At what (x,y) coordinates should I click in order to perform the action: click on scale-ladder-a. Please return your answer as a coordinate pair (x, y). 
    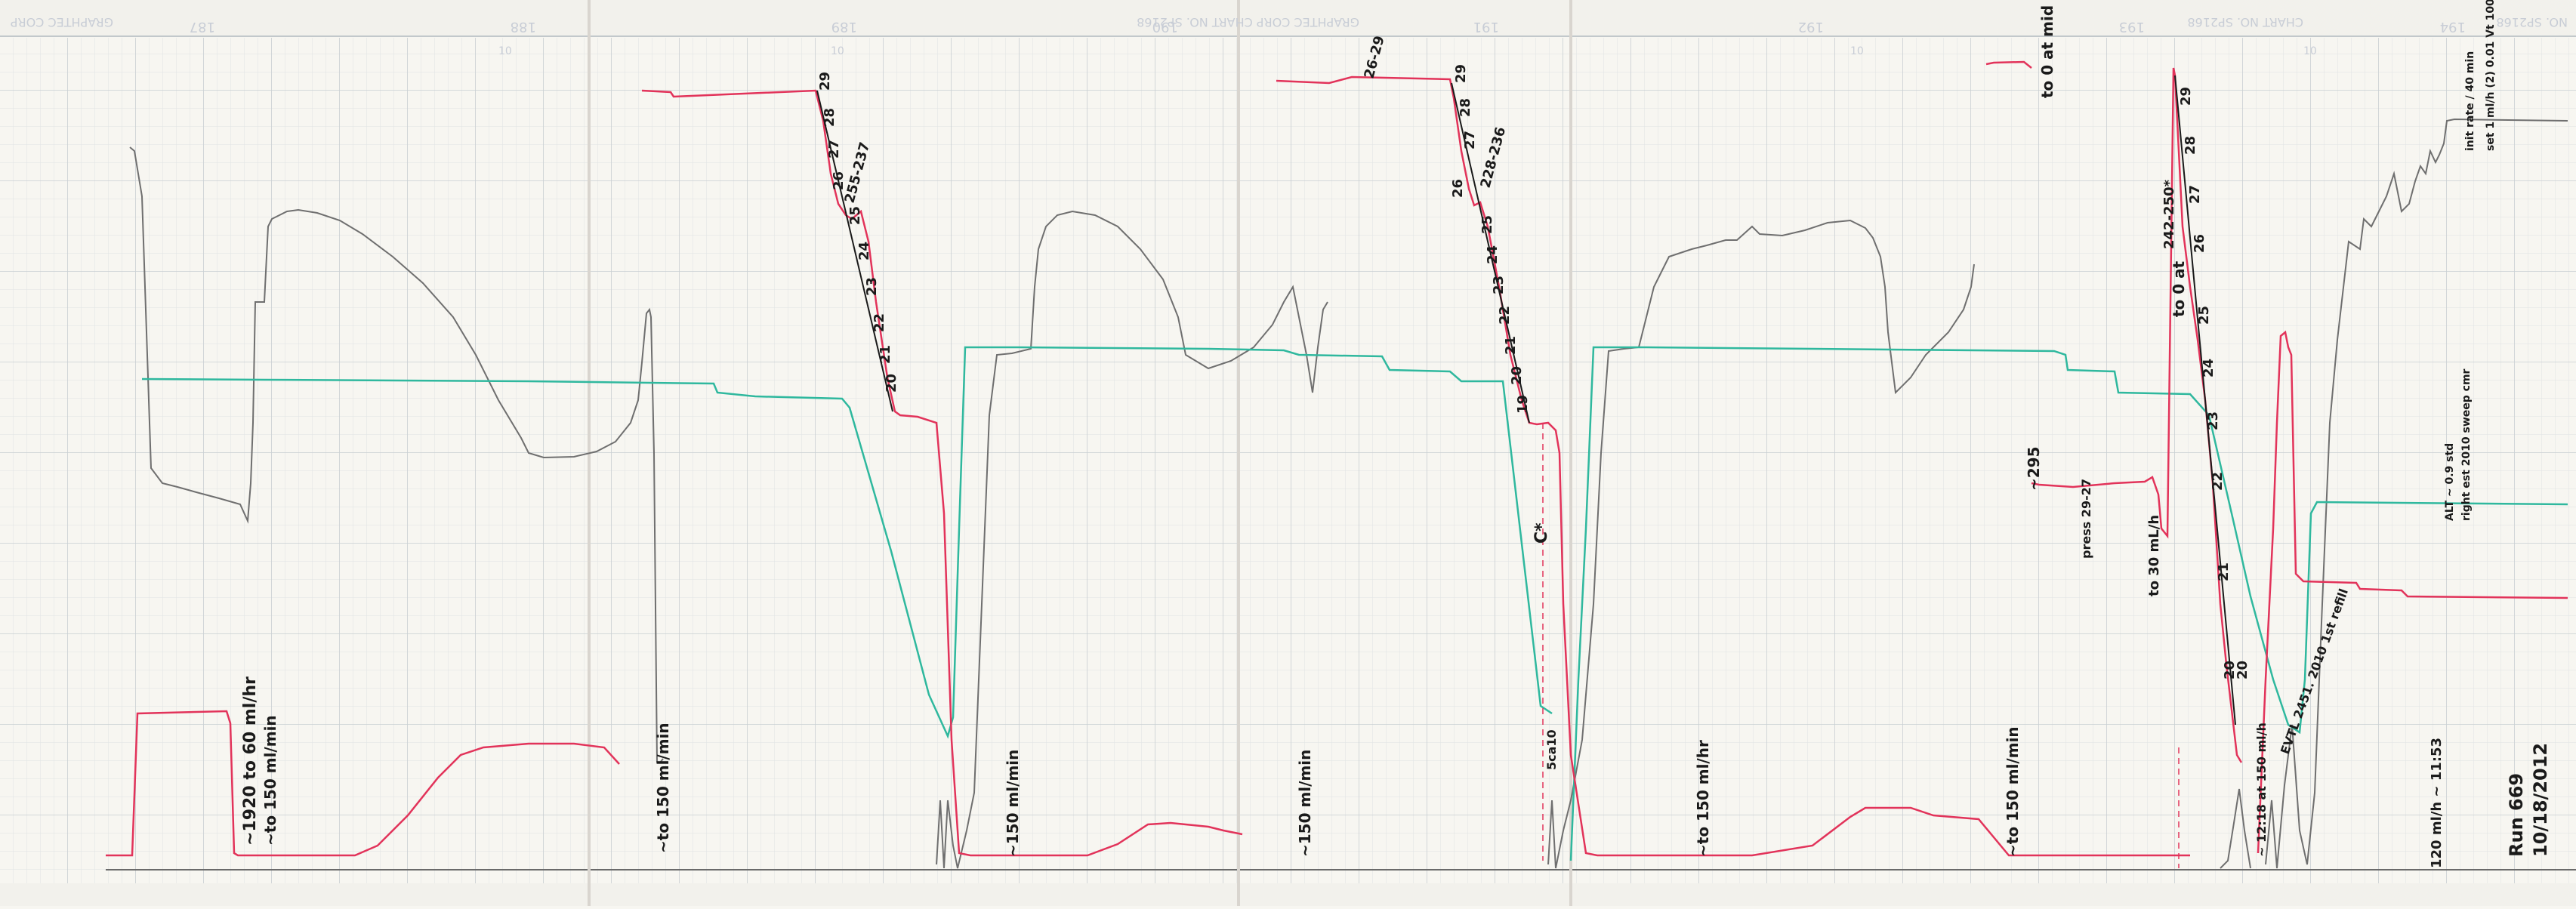
    Looking at the image, I should click on (854, 251).